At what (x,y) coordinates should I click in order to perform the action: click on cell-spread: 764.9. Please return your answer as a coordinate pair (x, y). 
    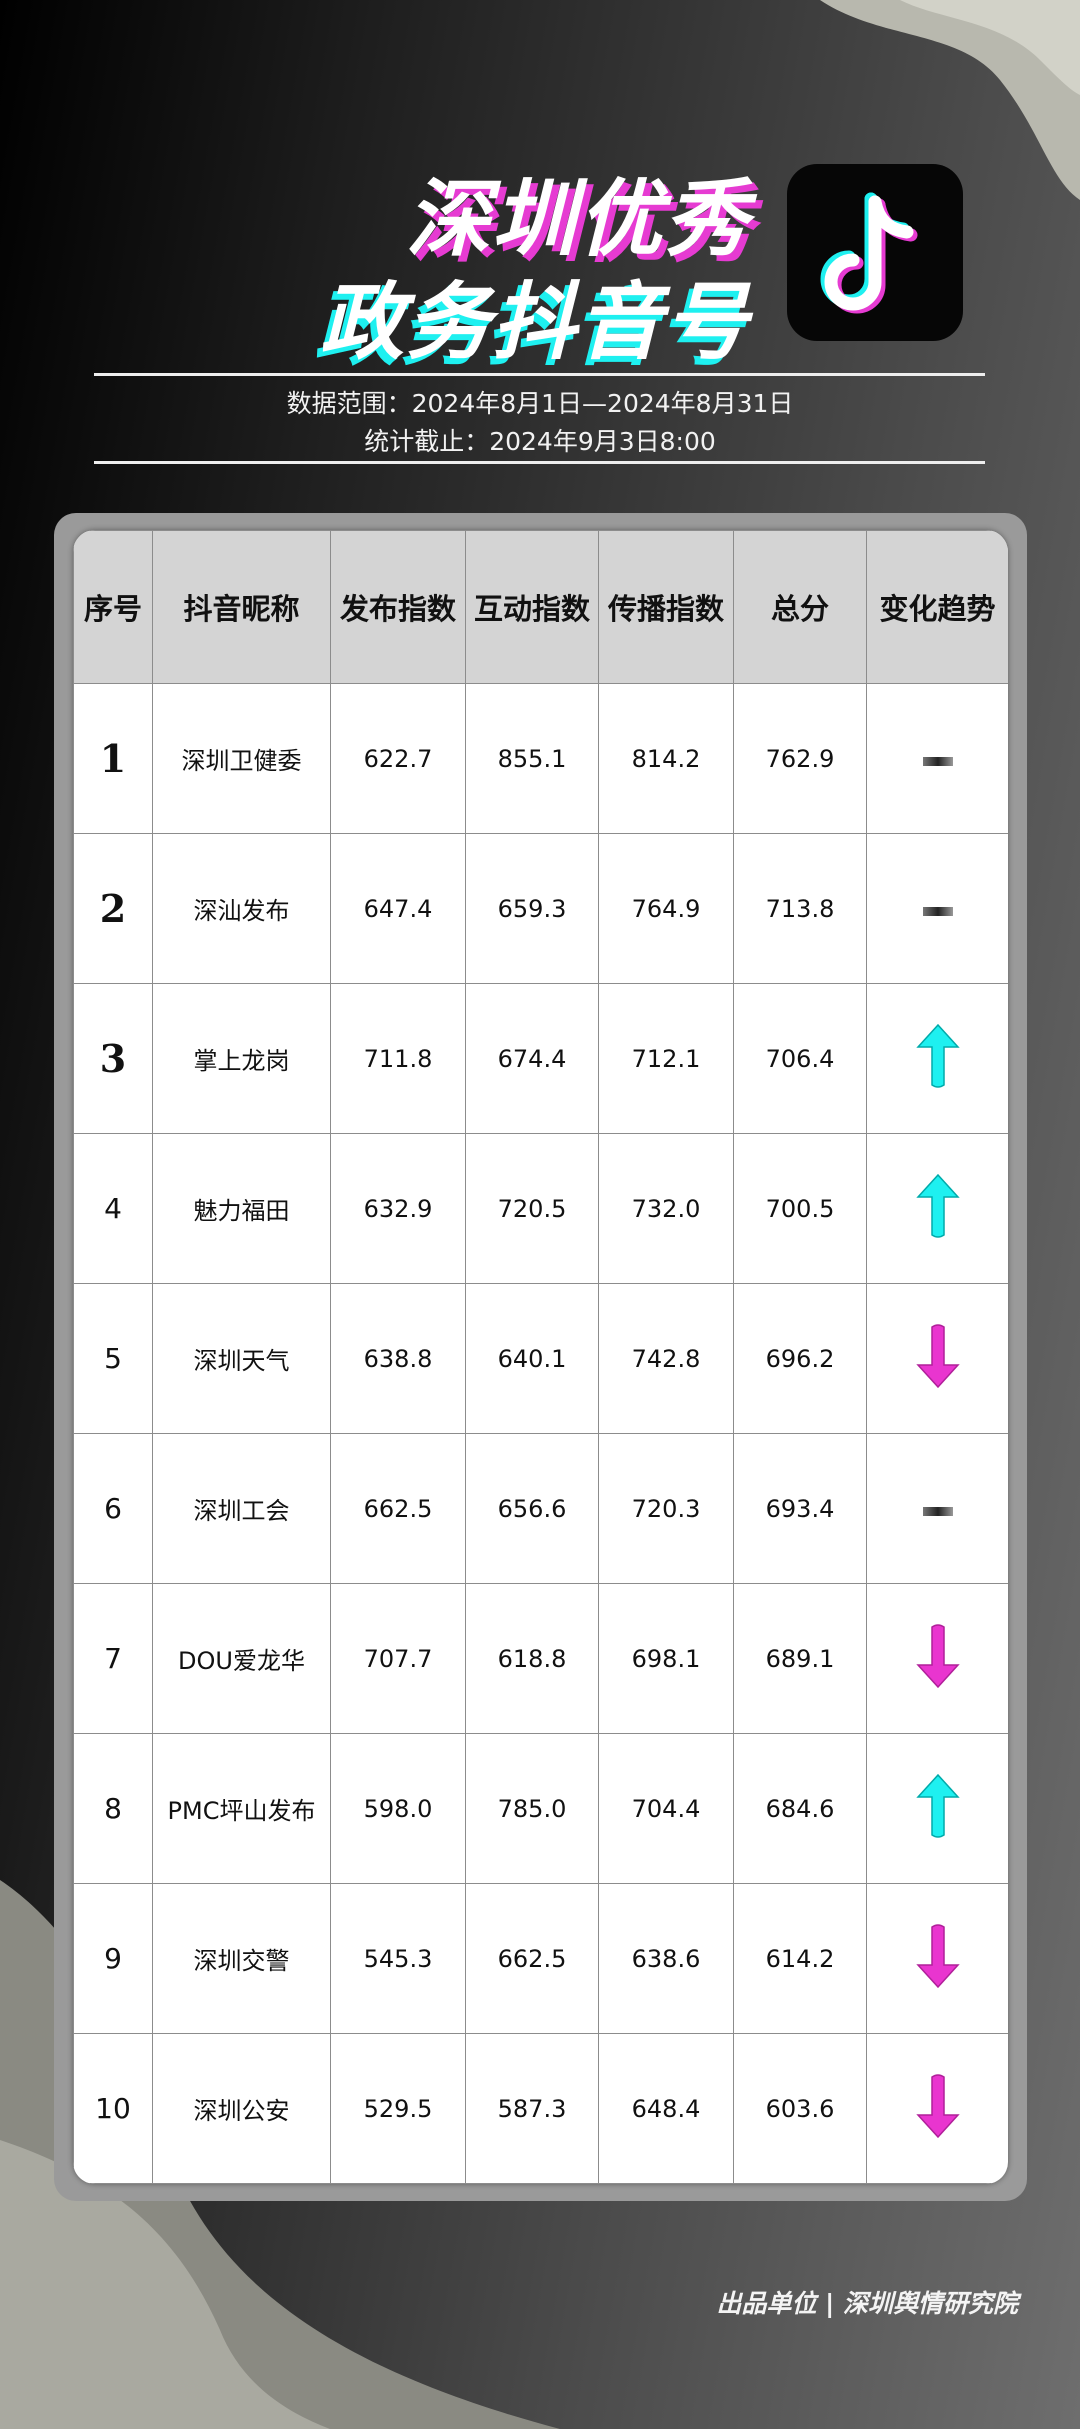
    Looking at the image, I should click on (666, 908).